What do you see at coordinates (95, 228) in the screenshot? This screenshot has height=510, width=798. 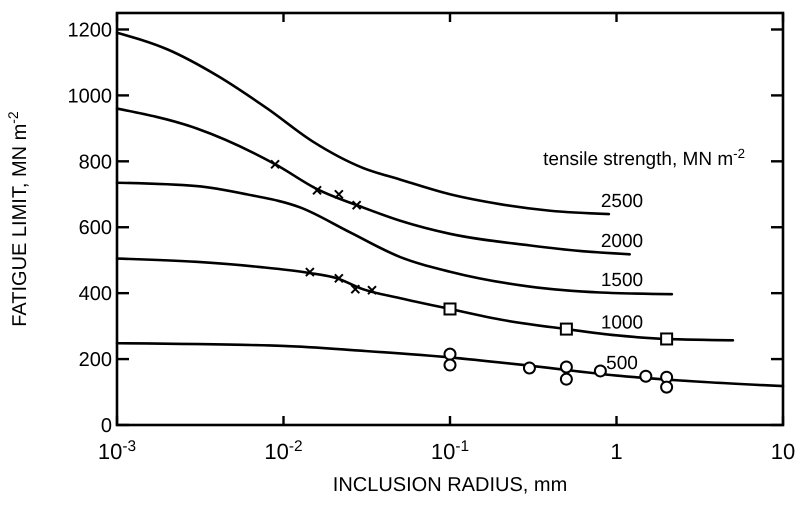 I see `y-tick-label: 600` at bounding box center [95, 228].